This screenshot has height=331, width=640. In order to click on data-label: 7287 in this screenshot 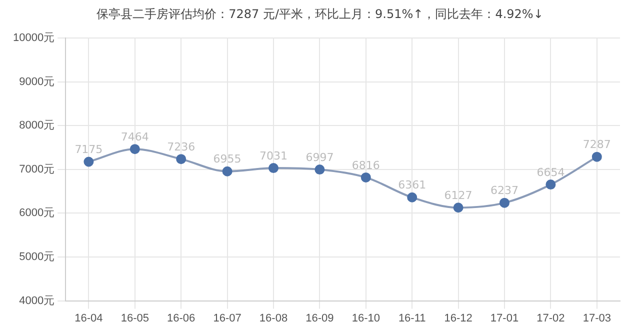, I will do `click(596, 145)`.